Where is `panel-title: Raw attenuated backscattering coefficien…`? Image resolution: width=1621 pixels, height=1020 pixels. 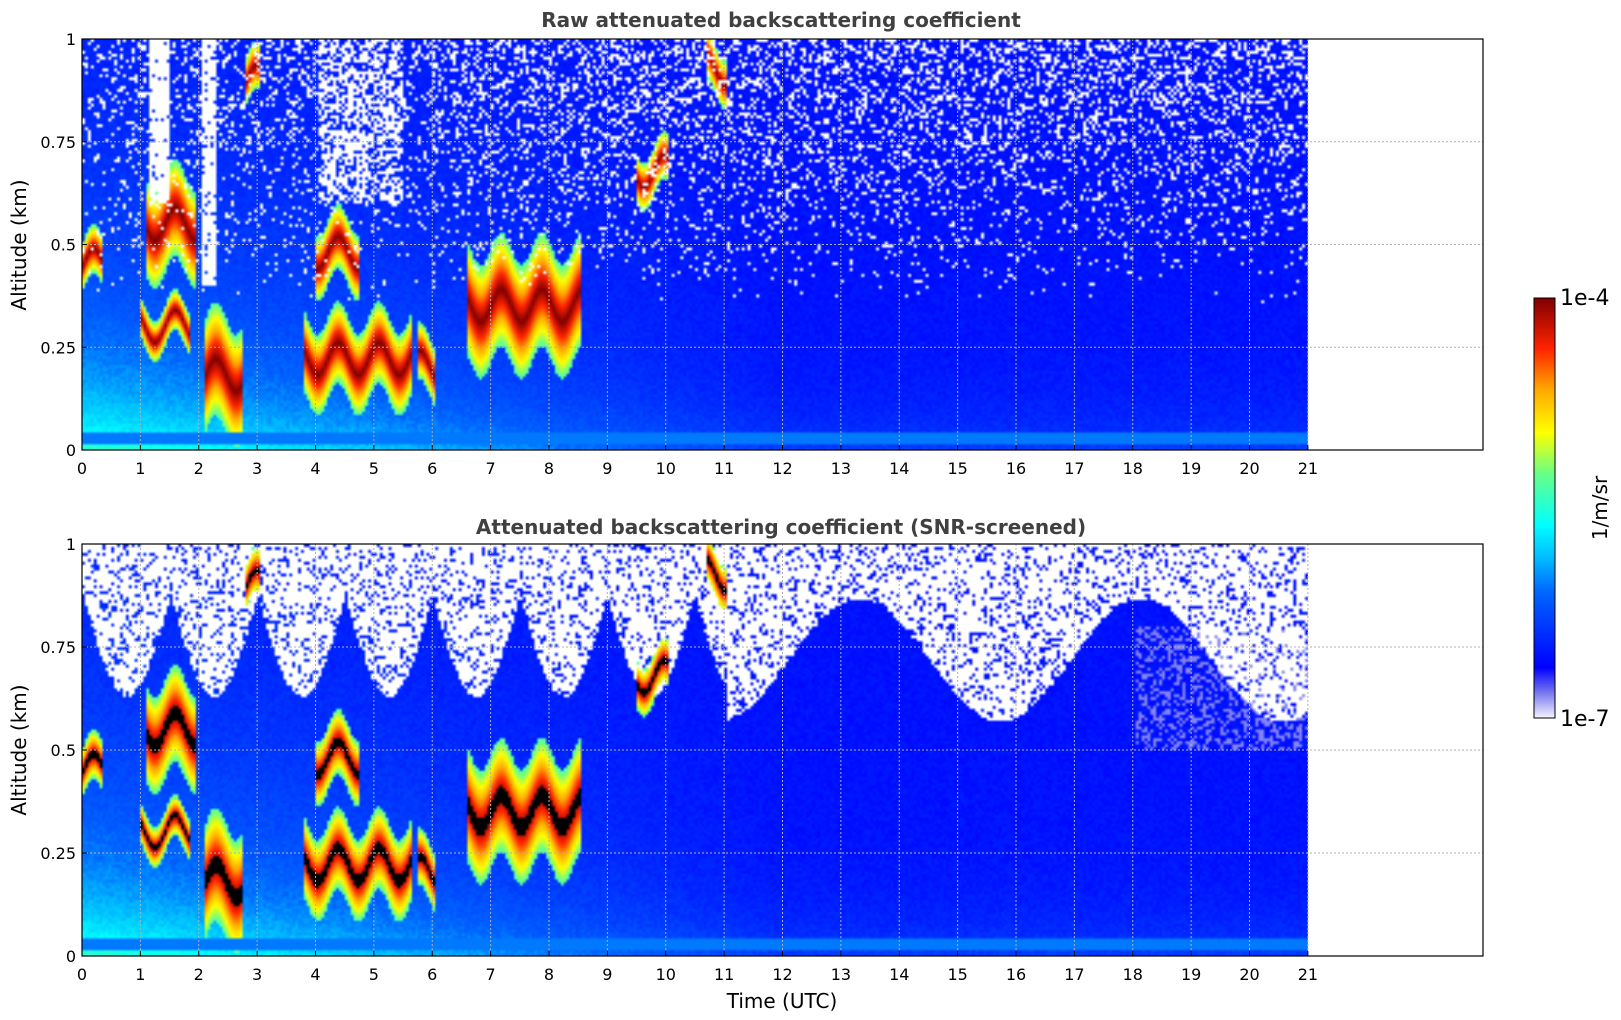 panel-title: Raw attenuated backscattering coefficien… is located at coordinates (781, 20).